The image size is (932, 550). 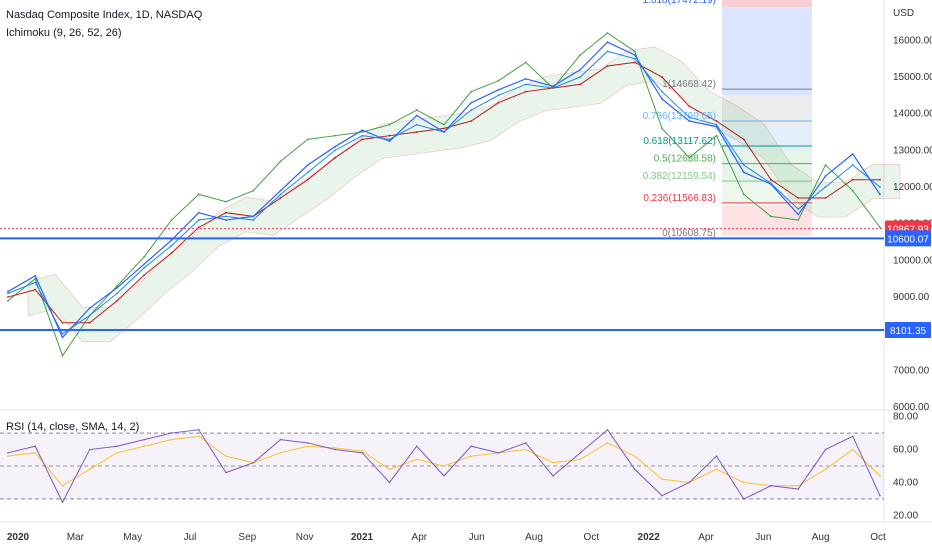 I want to click on time-tick-label: Jun, so click(x=477, y=537).